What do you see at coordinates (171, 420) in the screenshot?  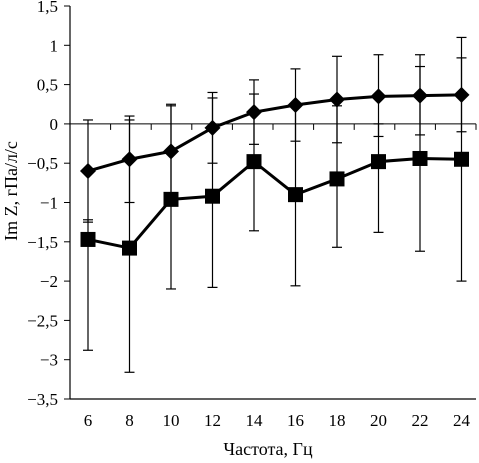 I see `x-tick-label: 10` at bounding box center [171, 420].